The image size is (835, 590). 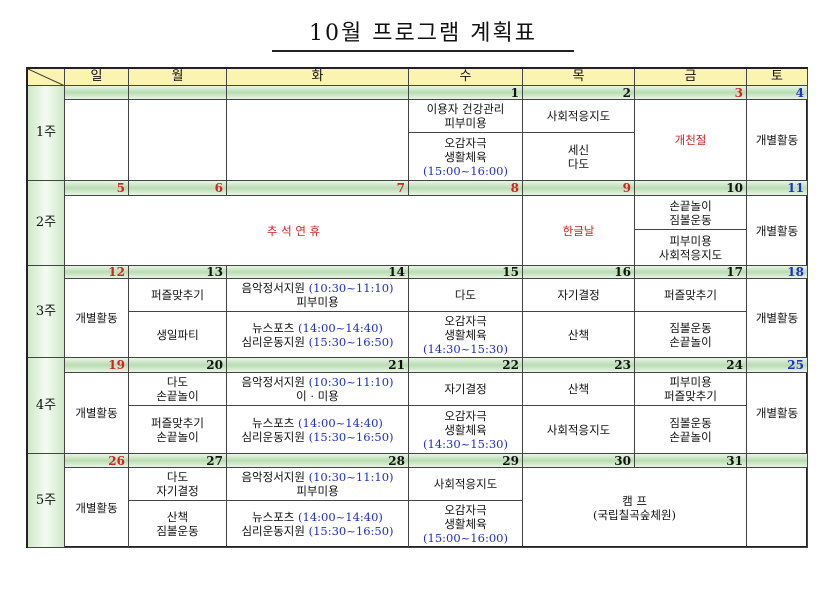 I want to click on activity-cell: 추 석 연 휴, so click(x=294, y=231).